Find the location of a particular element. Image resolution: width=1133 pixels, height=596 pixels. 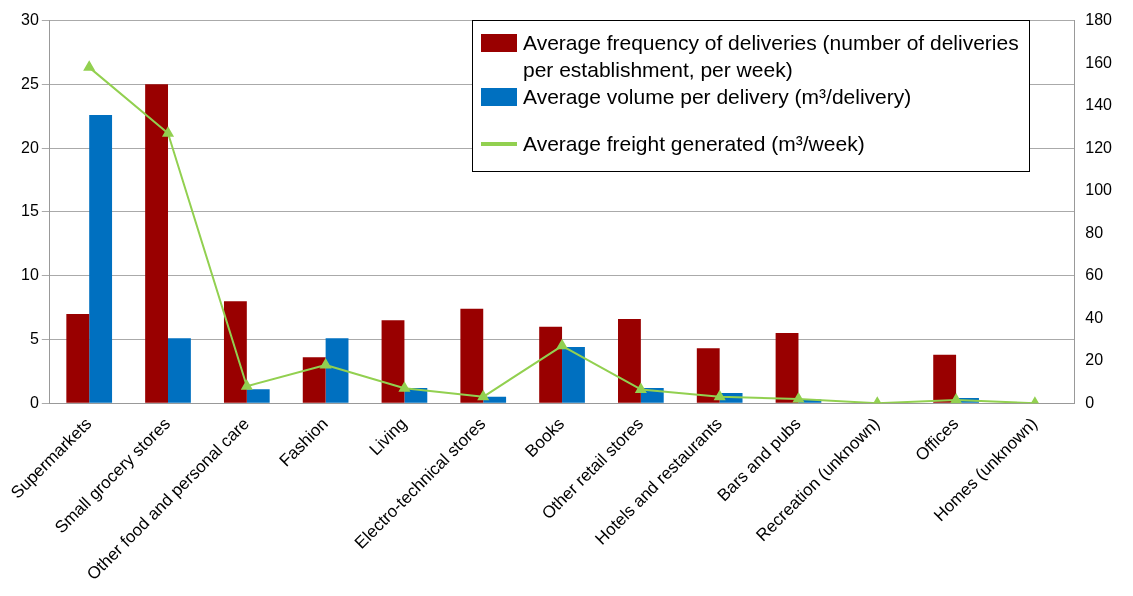

y-tick-label: 0 is located at coordinates (34, 402).